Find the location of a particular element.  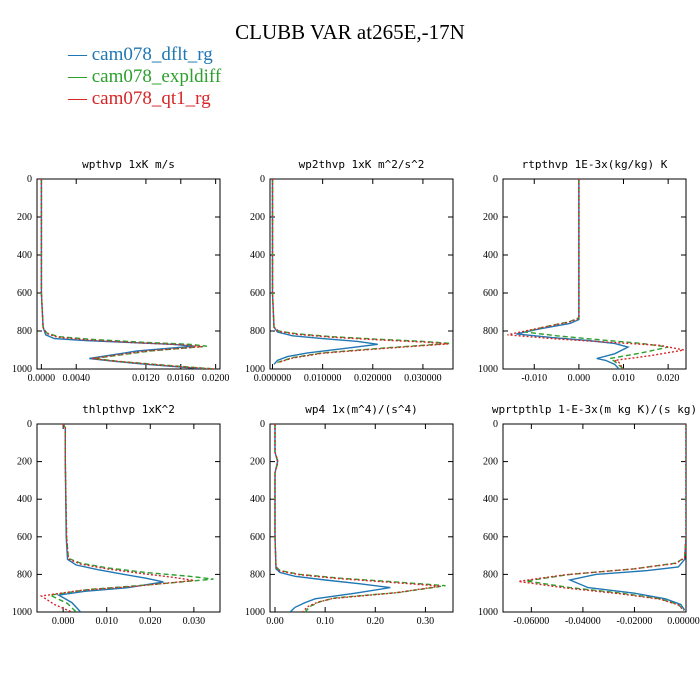

figure-title: CLUBB VAR at265E,-17N is located at coordinates (350, 32).